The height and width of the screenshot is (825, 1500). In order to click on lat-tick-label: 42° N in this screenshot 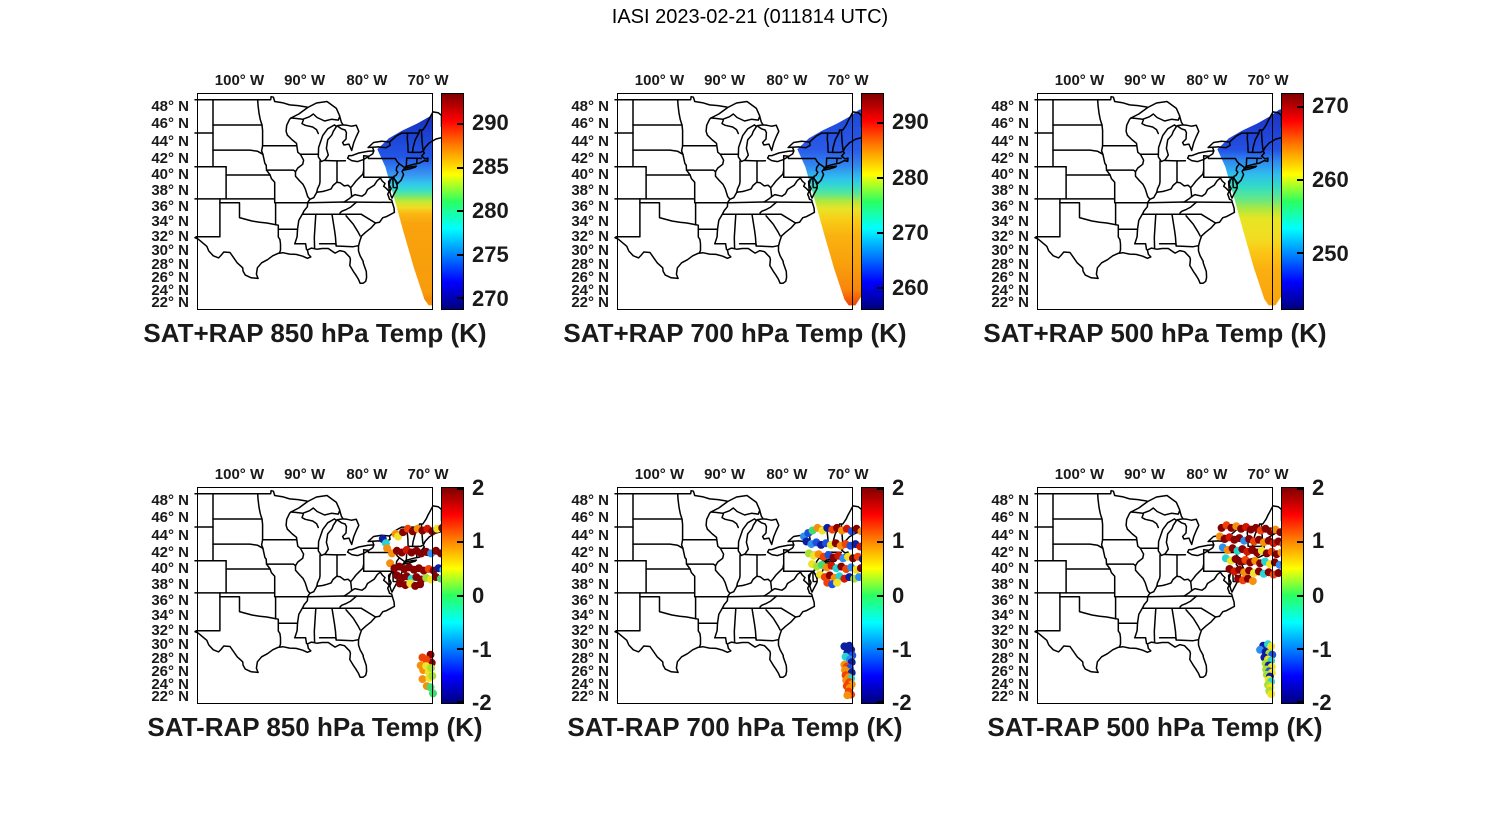, I will do `click(1010, 158)`.